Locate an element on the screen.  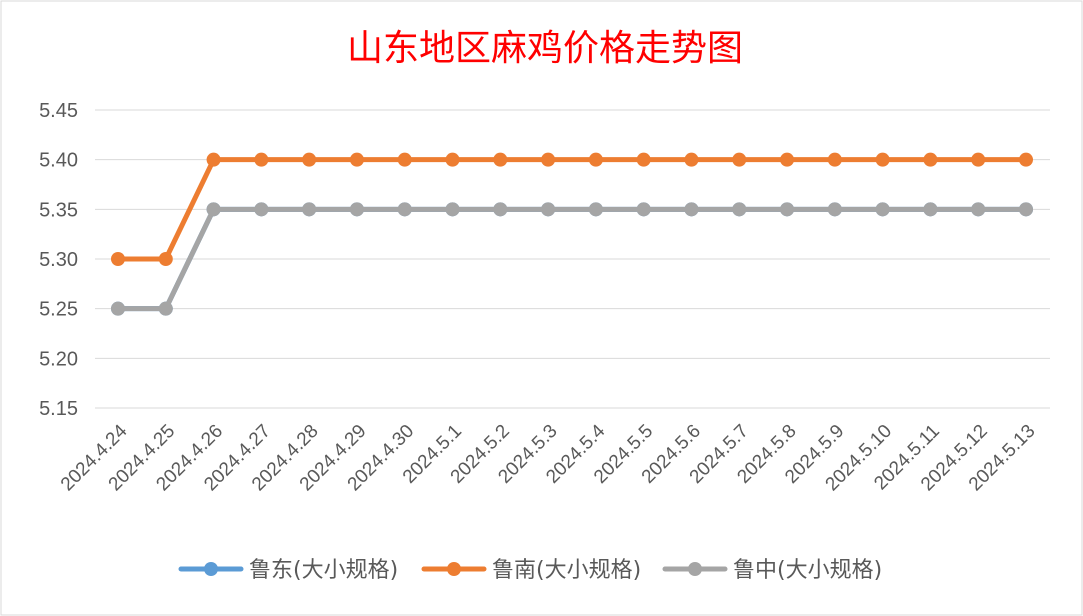
y-tick-label: 5.30 is located at coordinates (58, 260).